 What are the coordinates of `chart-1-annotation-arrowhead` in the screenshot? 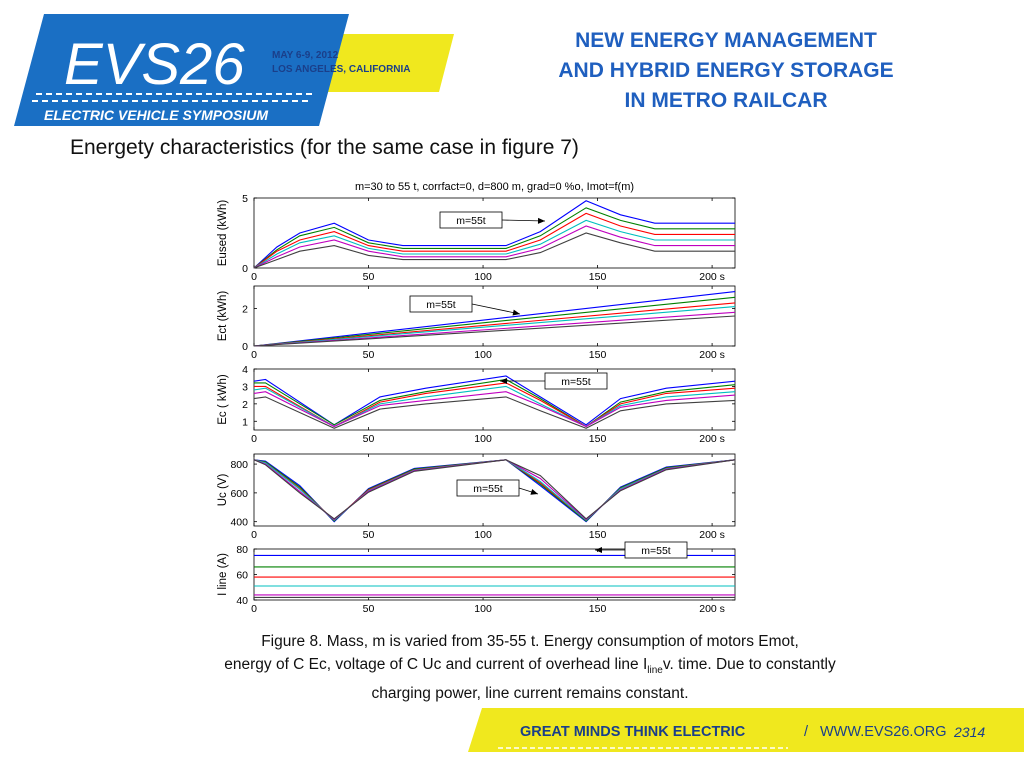 It's located at (541, 220).